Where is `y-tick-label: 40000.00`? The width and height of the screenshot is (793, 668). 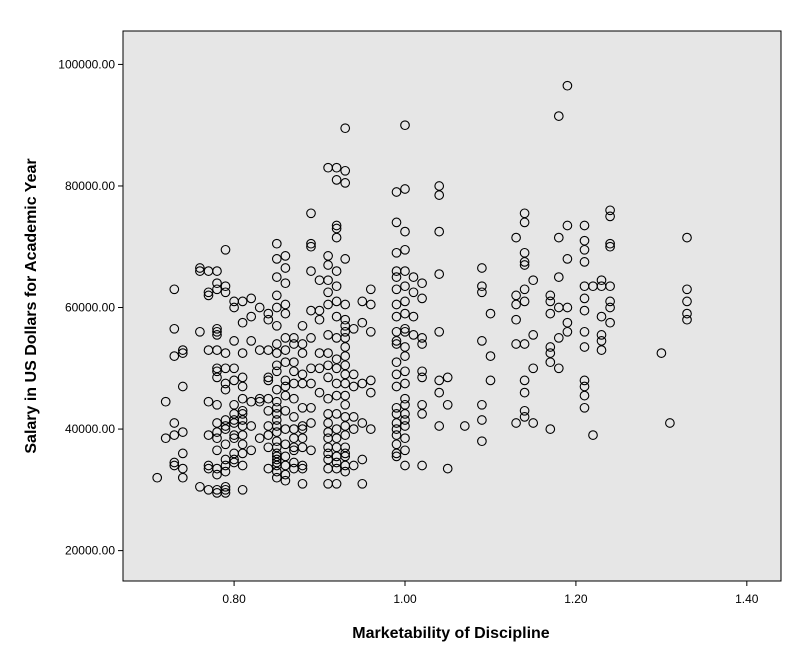
y-tick-label: 40000.00 is located at coordinates (90, 429).